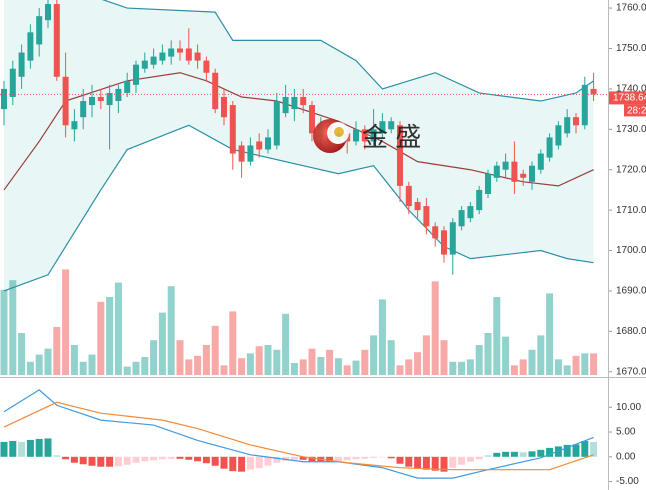 The width and height of the screenshot is (646, 490). What do you see at coordinates (631, 371) in the screenshot?
I see `y-tick-label: 1670.00` at bounding box center [631, 371].